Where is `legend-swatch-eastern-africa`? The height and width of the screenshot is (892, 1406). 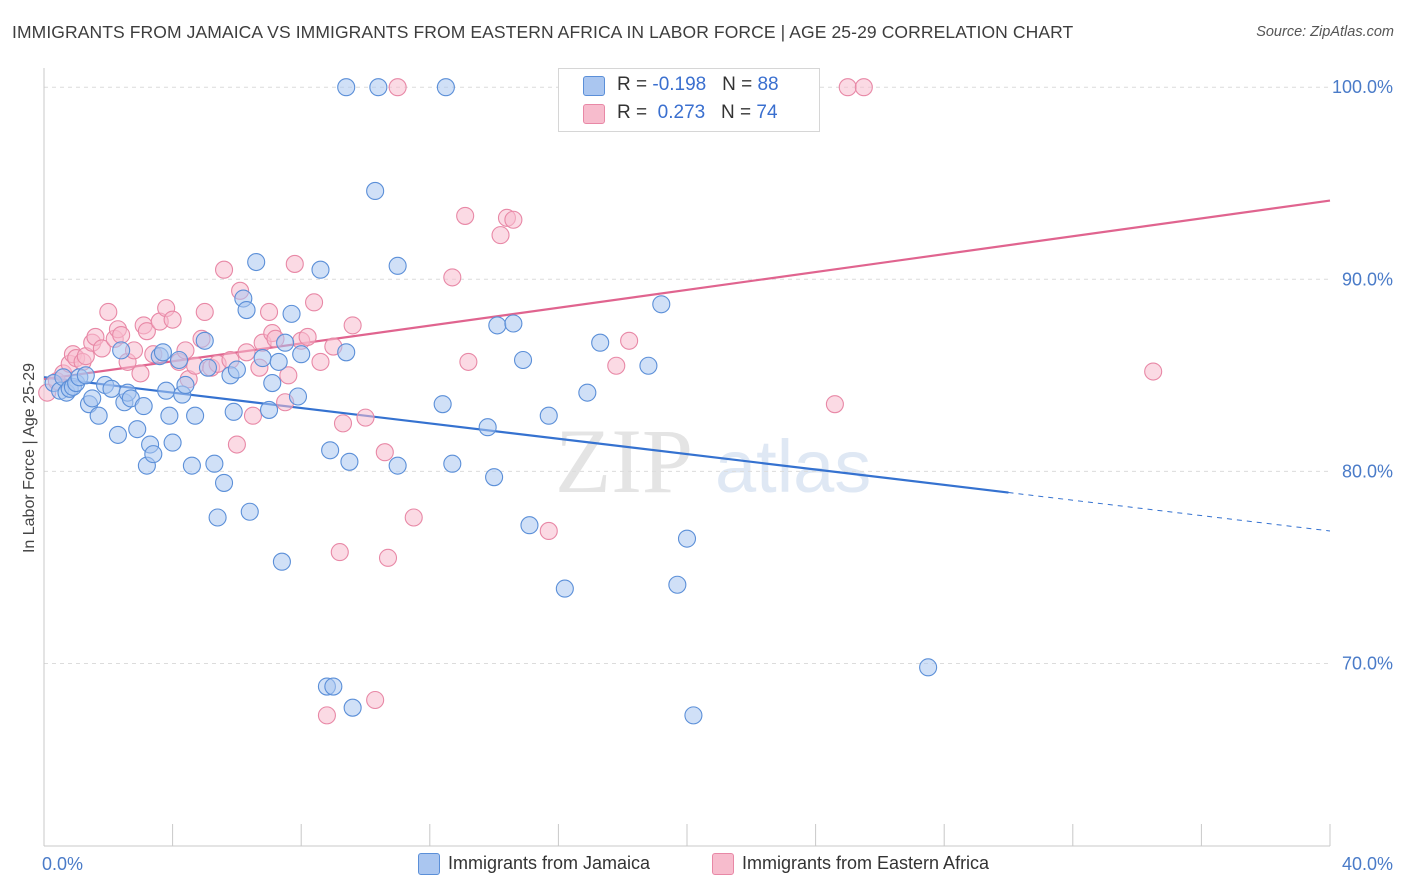
legend-swatch-eastern-africa is located at coordinates (594, 114).